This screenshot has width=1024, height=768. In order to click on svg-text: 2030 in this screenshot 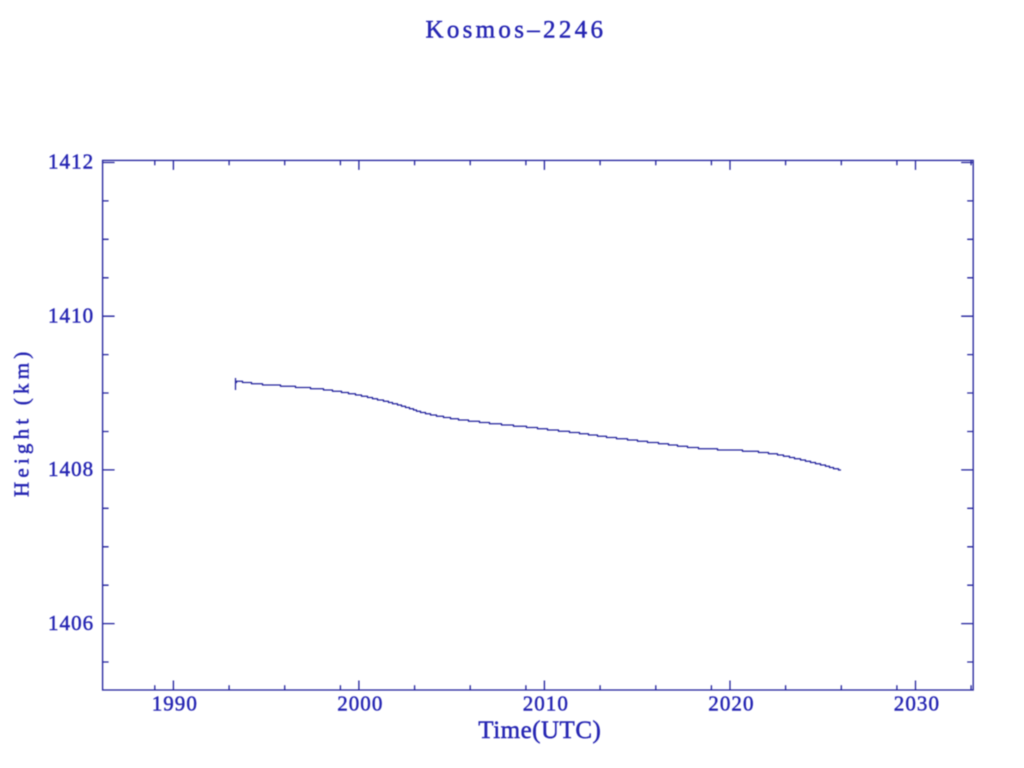, I will do `click(917, 703)`.